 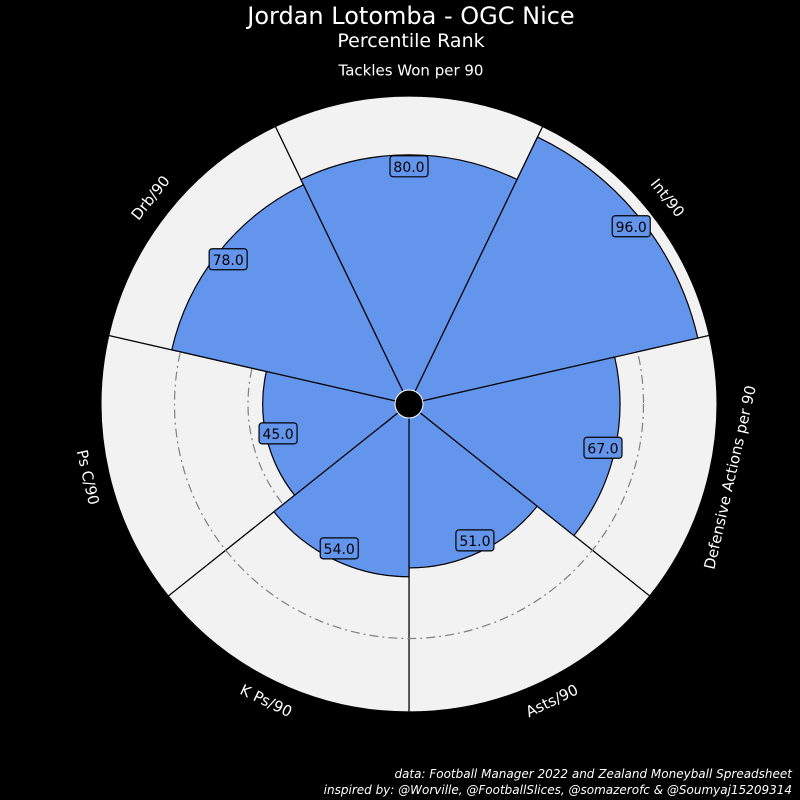 I want to click on chart-title: Jordan Lotomba - OGC Nice, so click(x=409, y=16).